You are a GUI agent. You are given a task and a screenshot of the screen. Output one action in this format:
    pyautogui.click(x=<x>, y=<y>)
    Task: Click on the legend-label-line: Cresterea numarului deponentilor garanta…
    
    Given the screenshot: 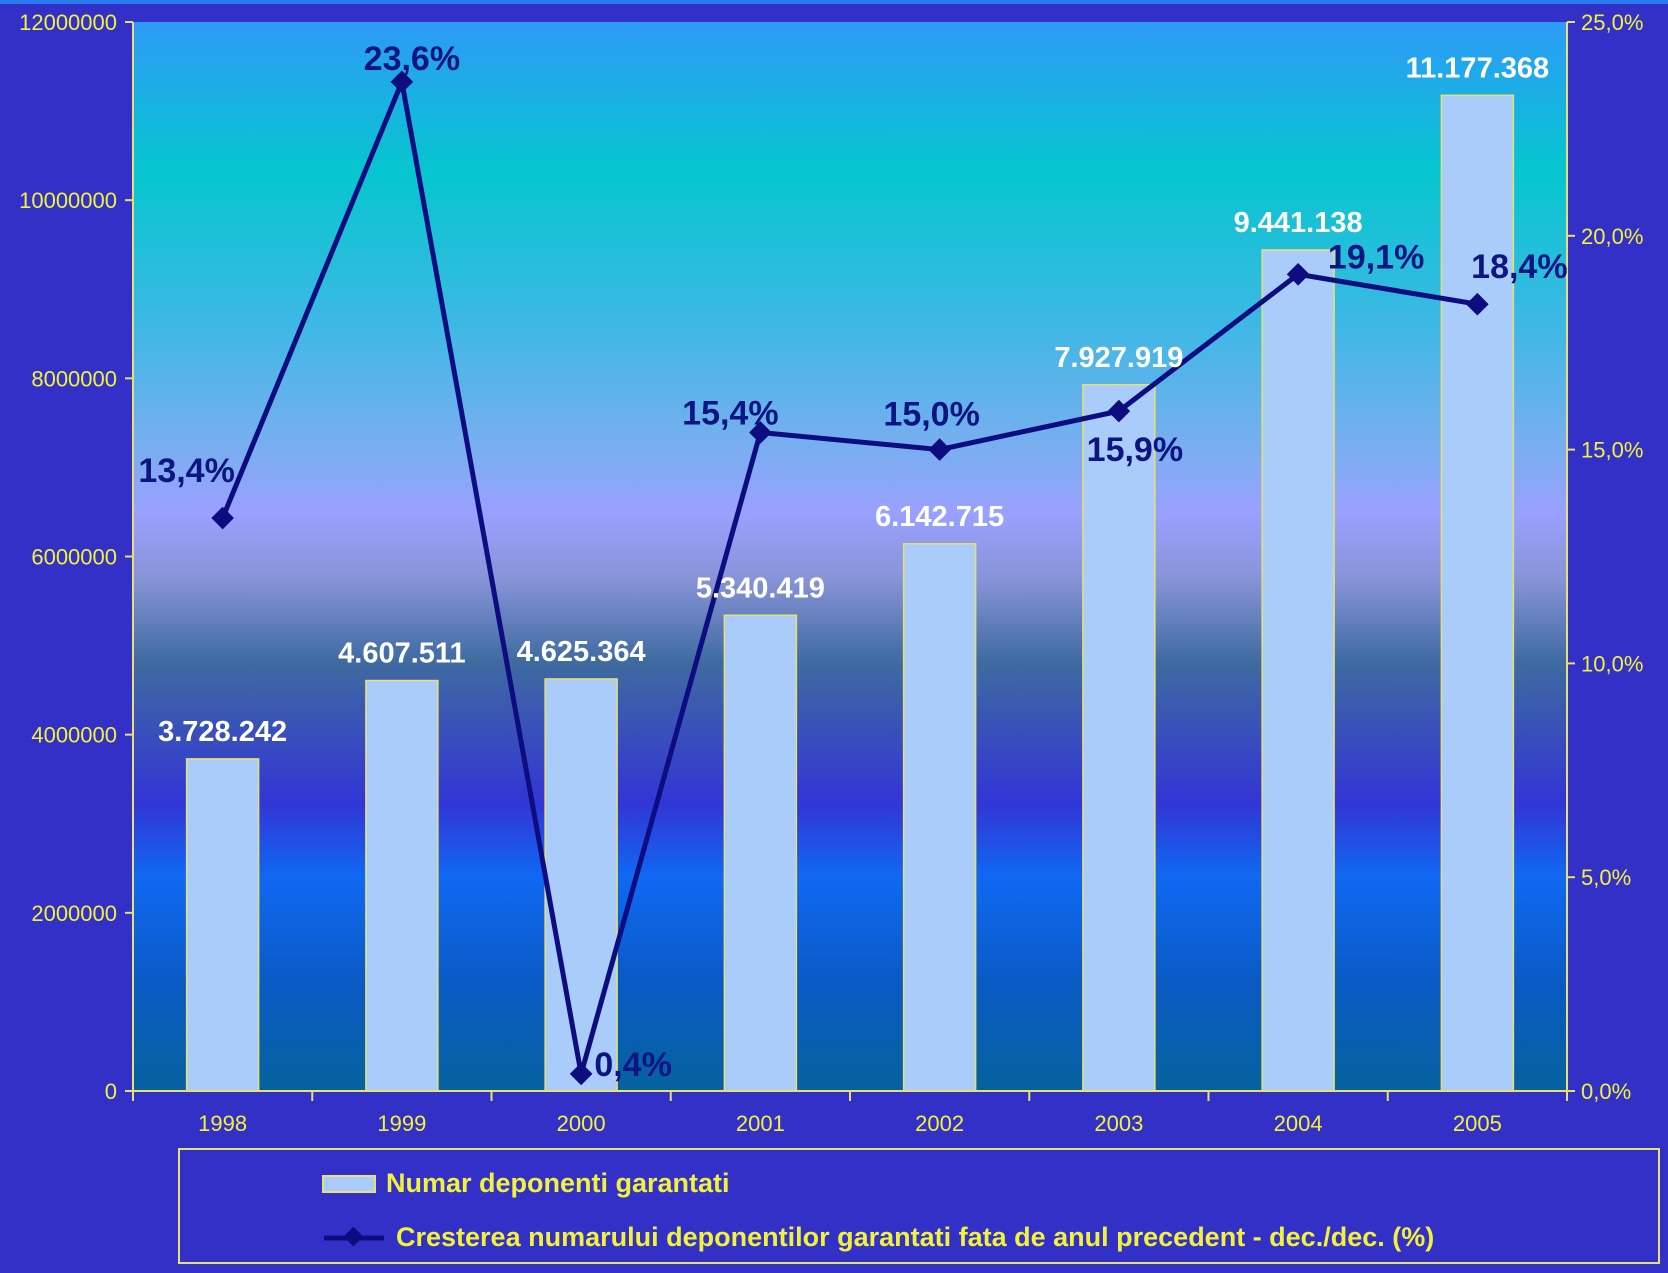 What is the action you would take?
    pyautogui.click(x=915, y=1237)
    